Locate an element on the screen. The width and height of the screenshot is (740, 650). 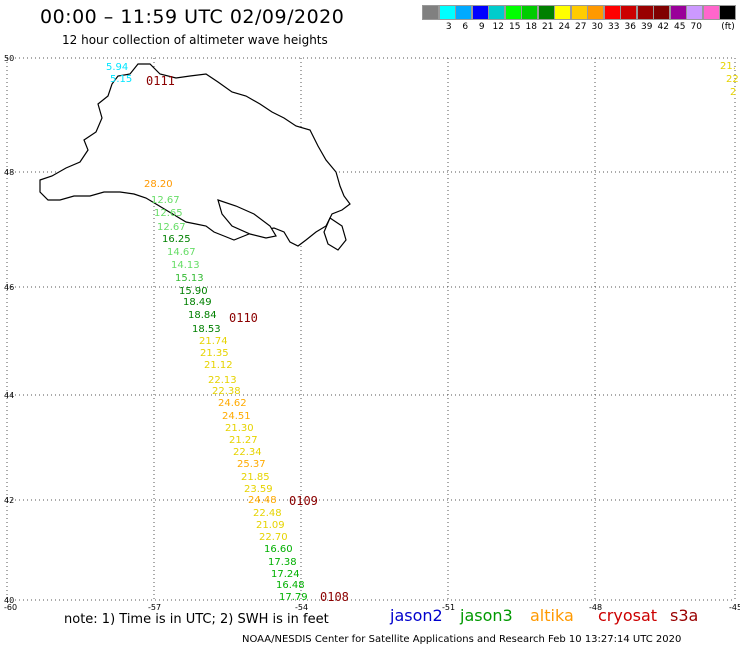
legend-label: 30 is located at coordinates (597, 27).